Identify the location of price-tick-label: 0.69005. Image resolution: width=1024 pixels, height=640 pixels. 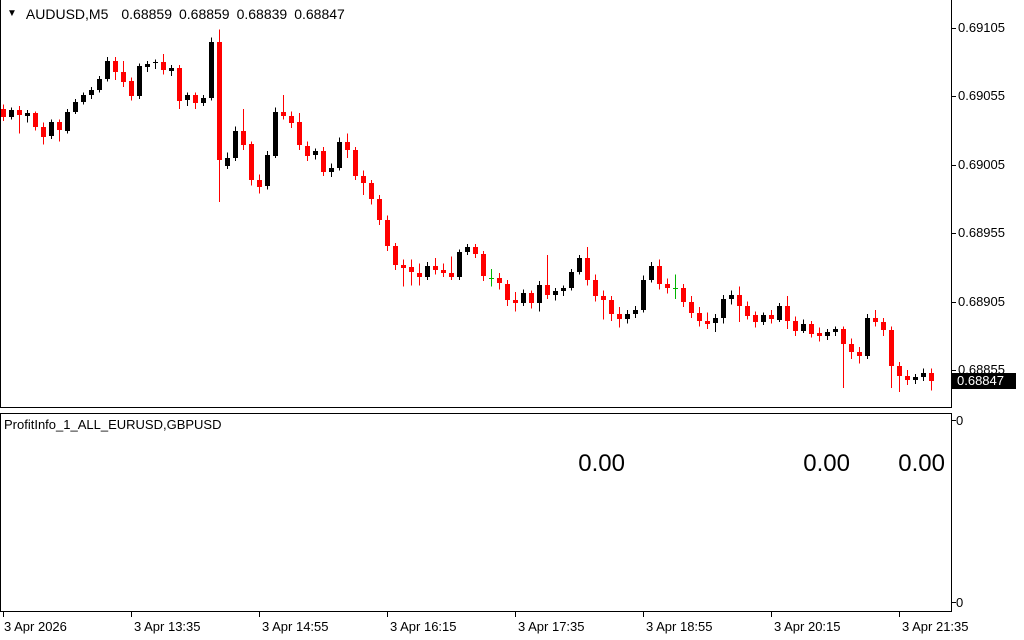
(981, 164).